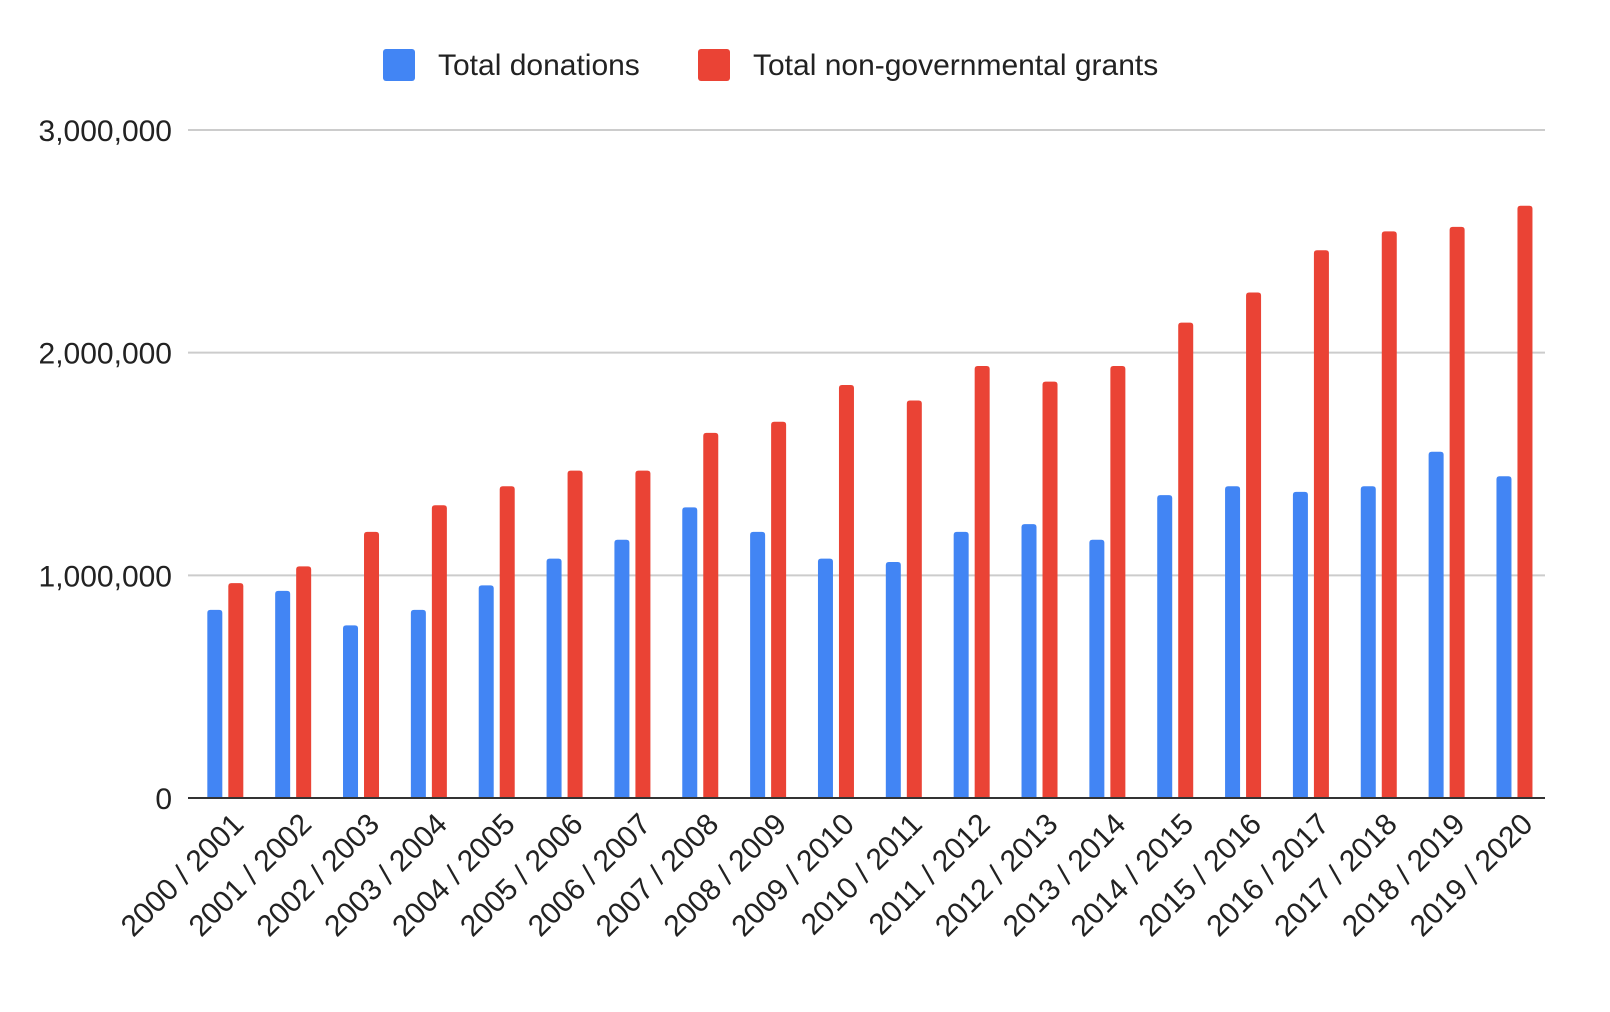  Describe the element at coordinates (105, 131) in the screenshot. I see `y-tick-label: 3,000,000` at that location.